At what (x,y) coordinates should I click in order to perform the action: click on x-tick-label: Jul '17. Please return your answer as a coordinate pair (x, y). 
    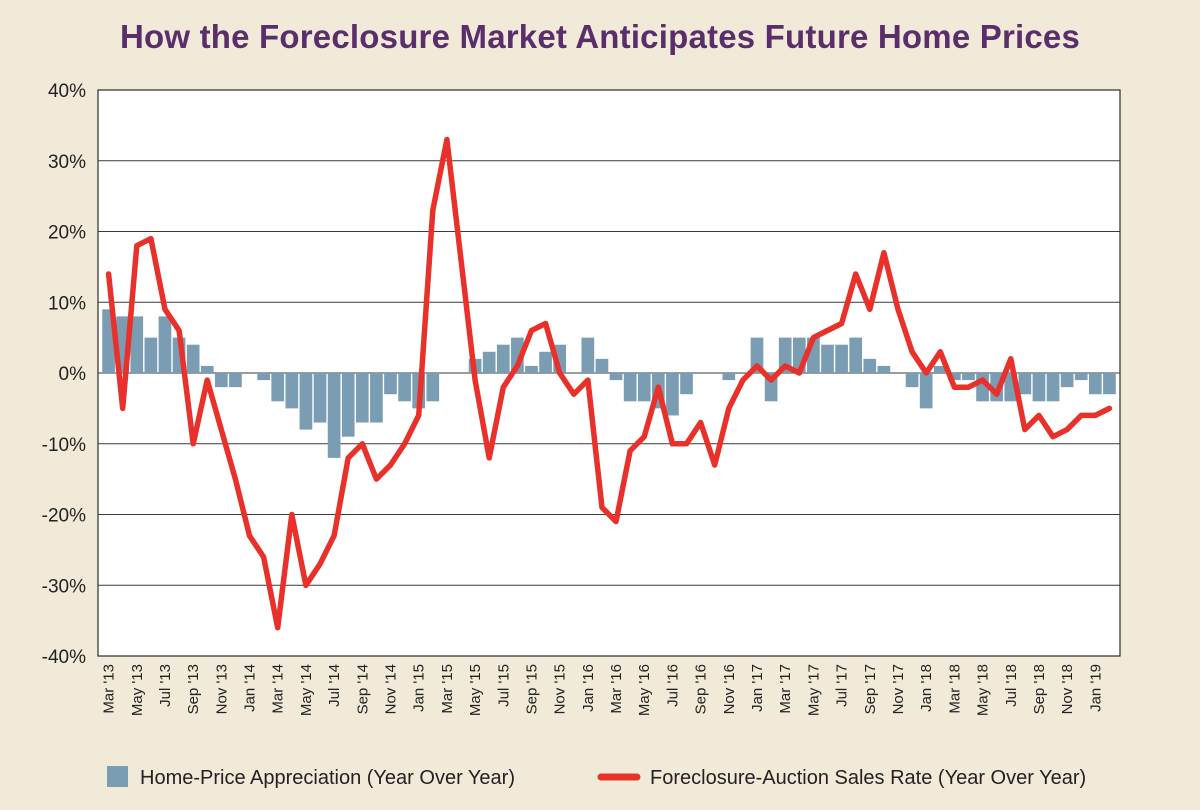
    Looking at the image, I should click on (842, 685).